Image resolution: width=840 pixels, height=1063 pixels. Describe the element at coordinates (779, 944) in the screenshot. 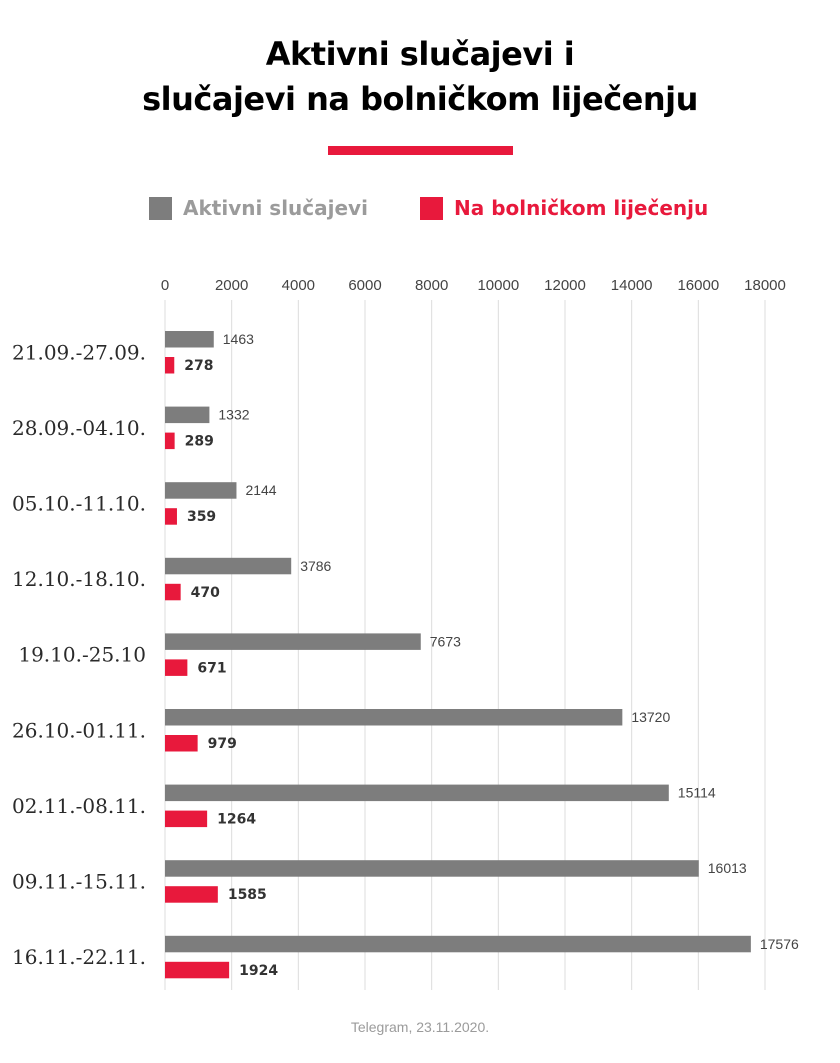

I see `value-label-active: 17576` at that location.